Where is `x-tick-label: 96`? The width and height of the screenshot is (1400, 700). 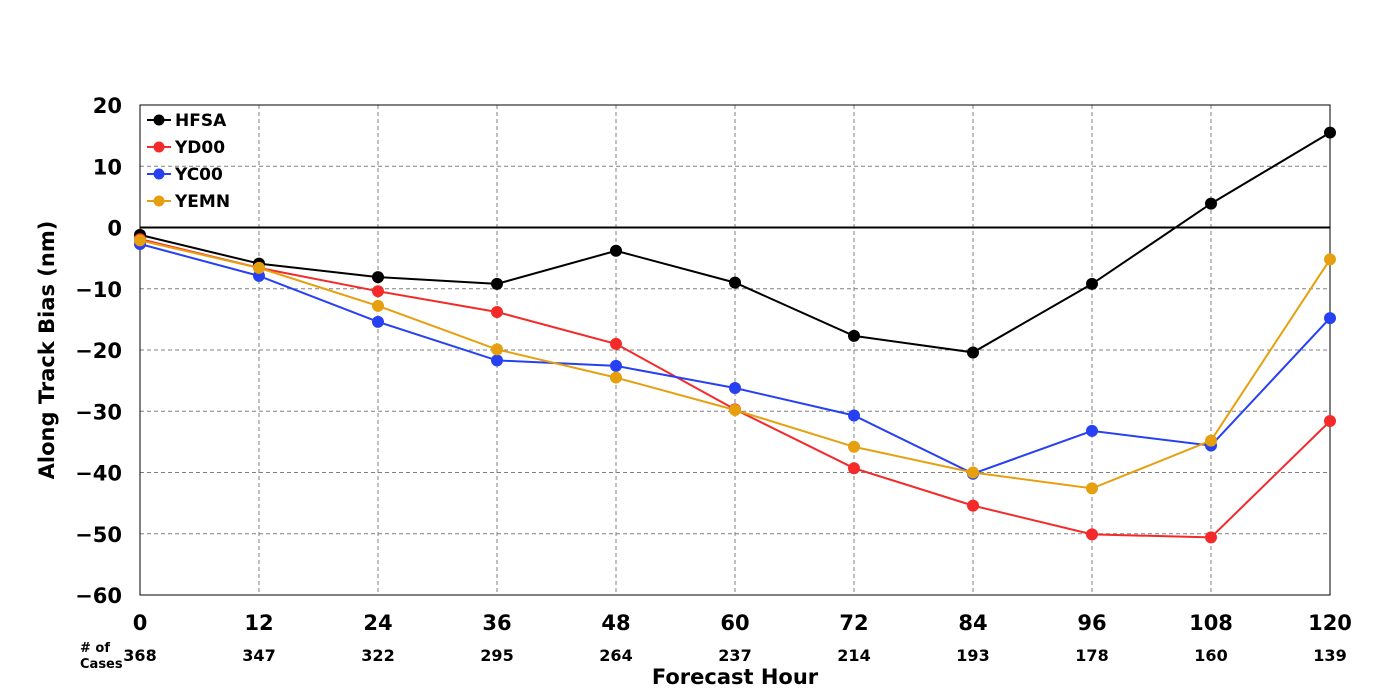
x-tick-label: 96 is located at coordinates (1091, 623).